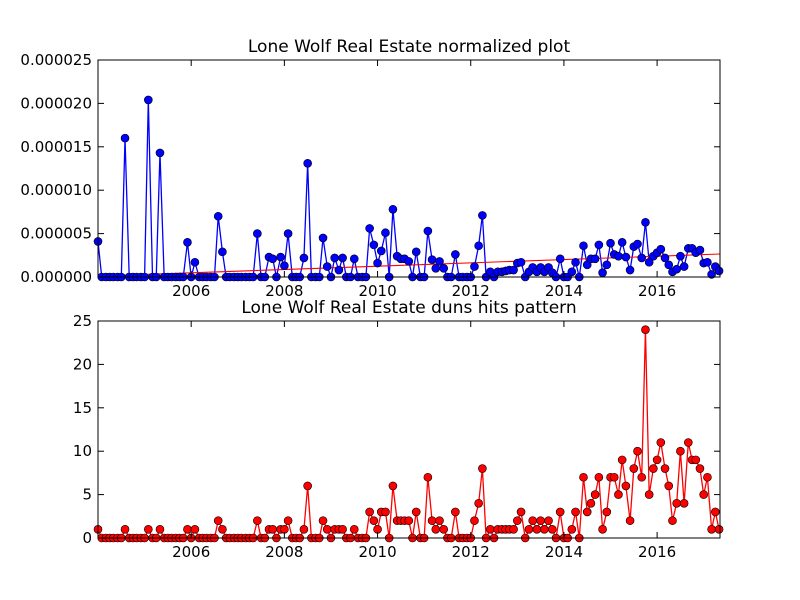 Image resolution: width=800 pixels, height=600 pixels. I want to click on y-tick-label: 5, so click(87, 495).